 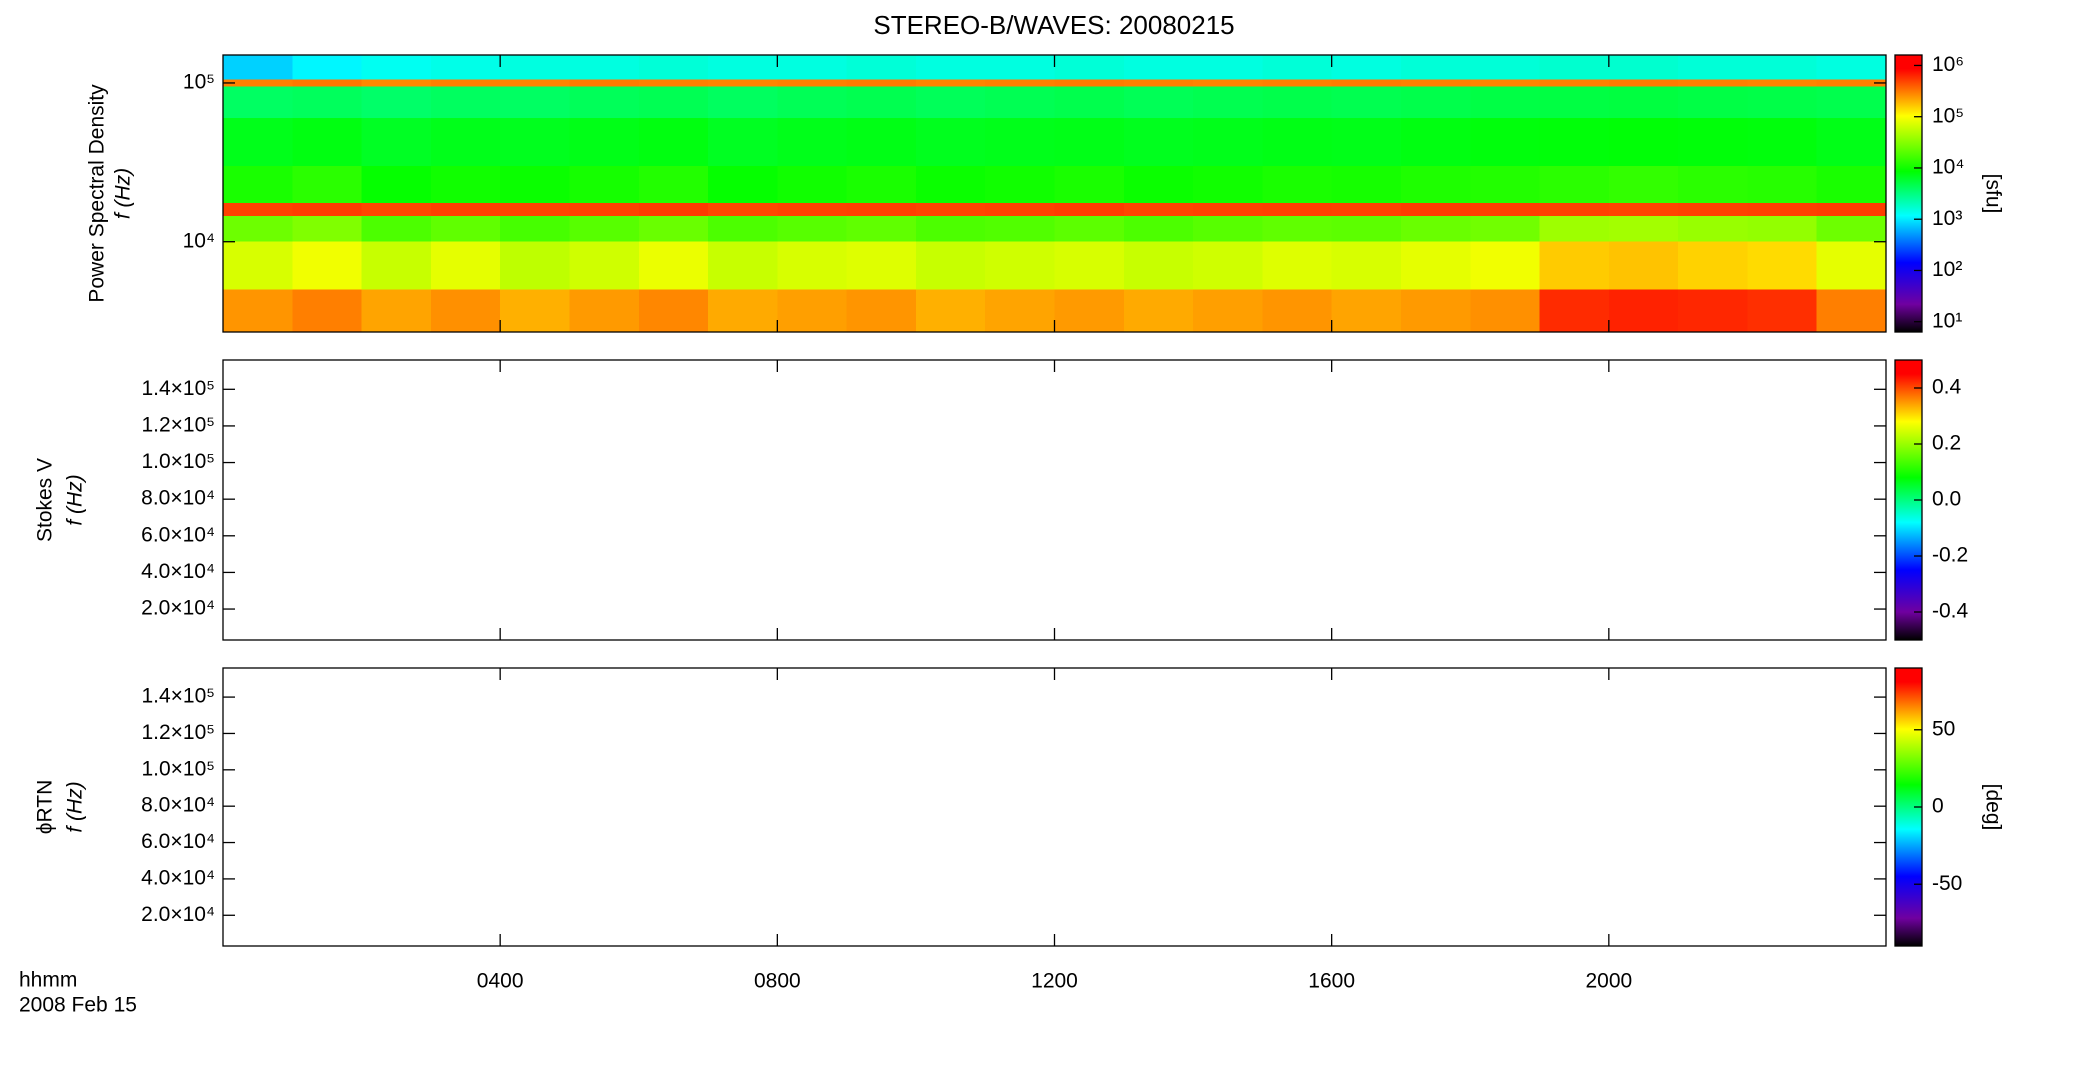 I want to click on date-label: 2008 Feb 15, so click(x=78, y=1005).